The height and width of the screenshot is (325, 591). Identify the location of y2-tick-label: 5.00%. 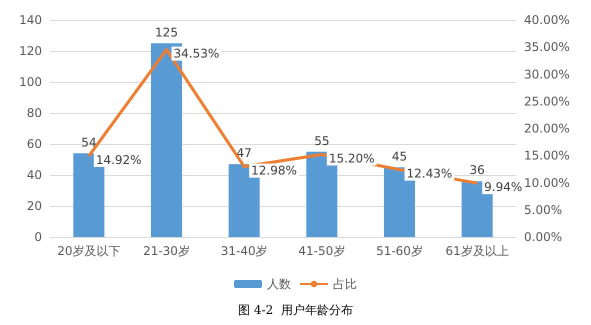
(543, 209).